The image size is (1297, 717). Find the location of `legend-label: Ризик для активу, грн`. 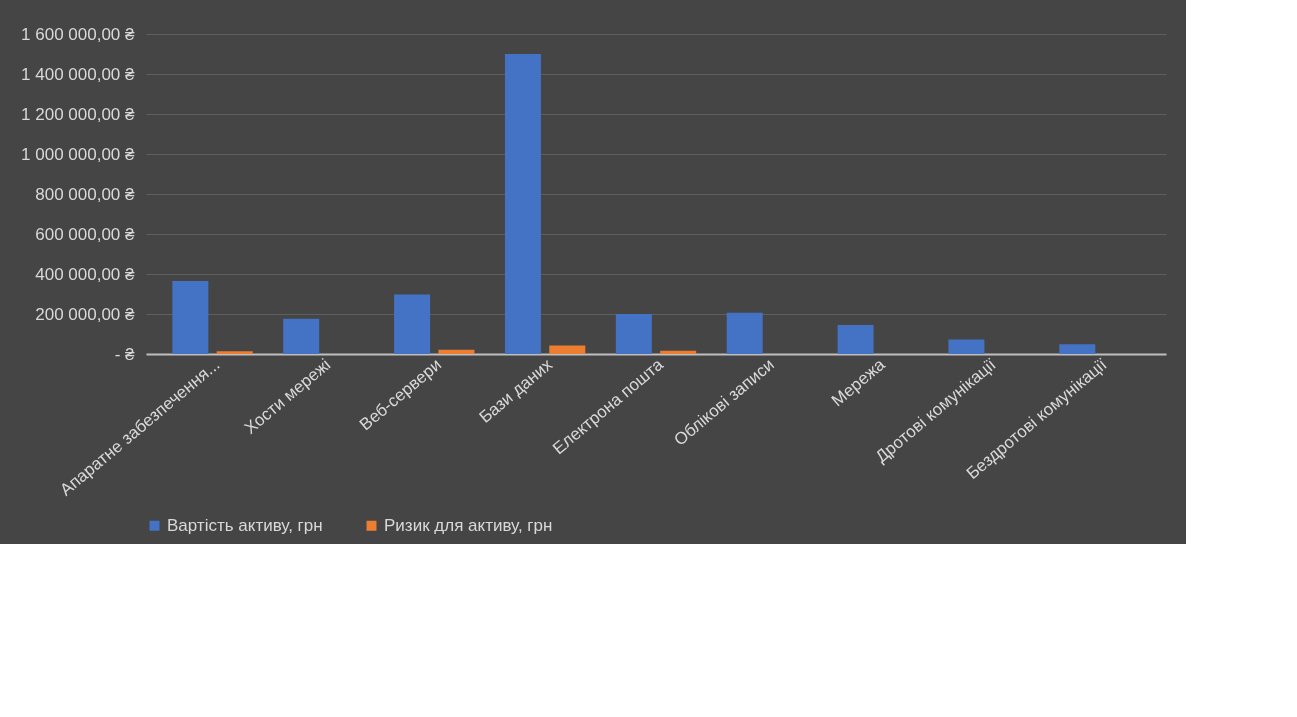

legend-label: Ризик для активу, грн is located at coordinates (468, 525).